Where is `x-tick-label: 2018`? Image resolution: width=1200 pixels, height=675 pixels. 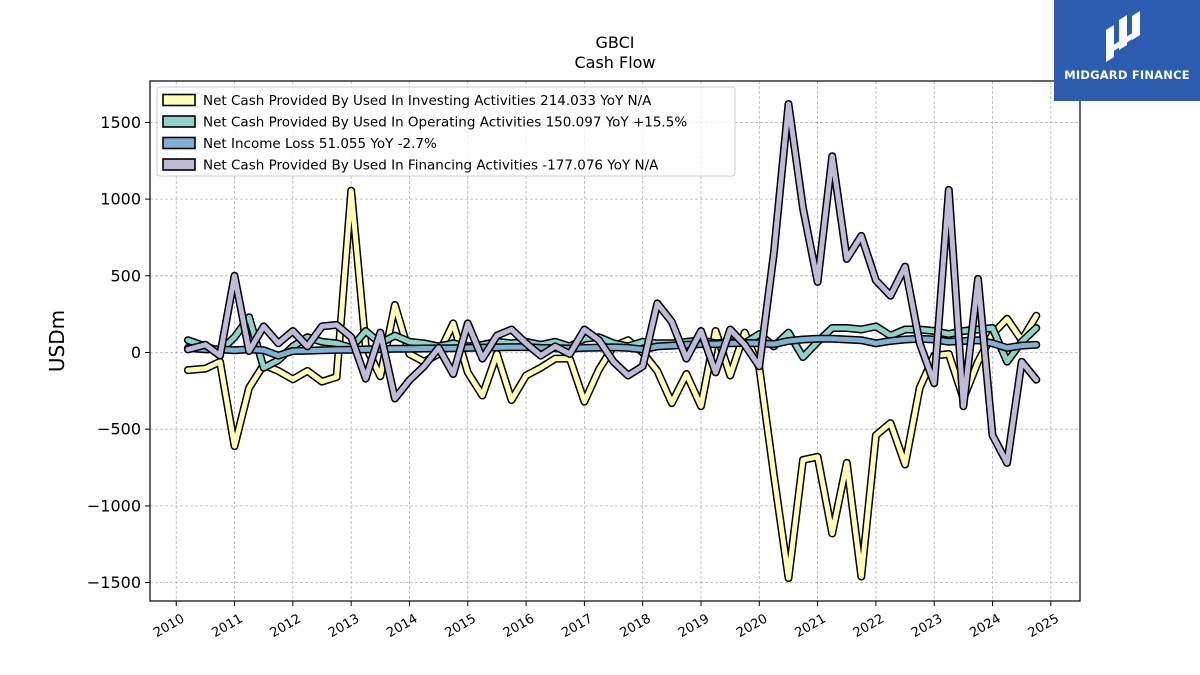
x-tick-label: 2018 is located at coordinates (636, 626).